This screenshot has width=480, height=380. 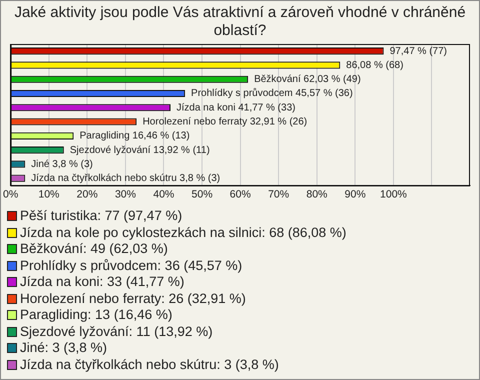 I want to click on x-tick-label: 0%, so click(x=10, y=194).